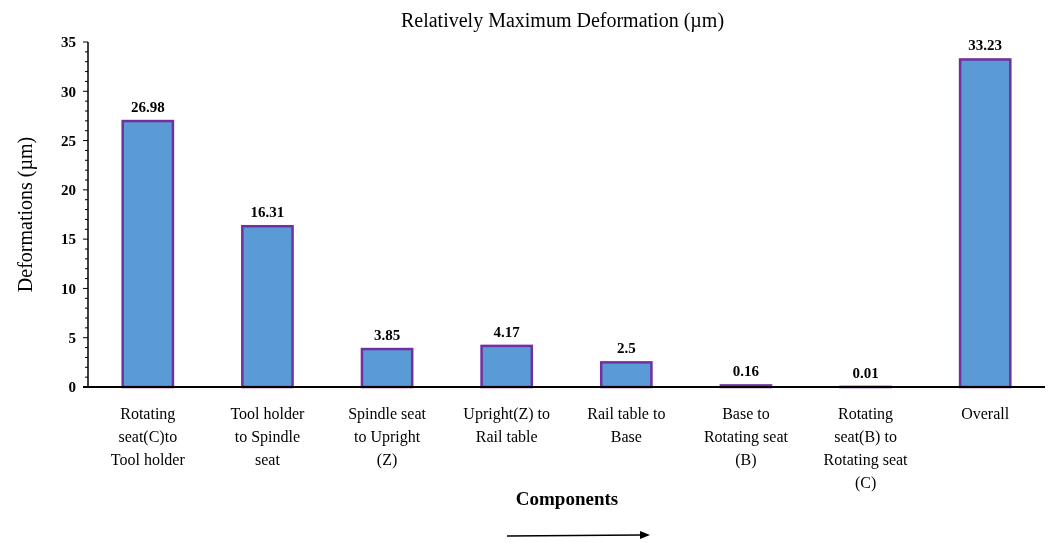  Describe the element at coordinates (268, 436) in the screenshot. I see `x-tick-label: Tool holder to Spindle seat` at that location.